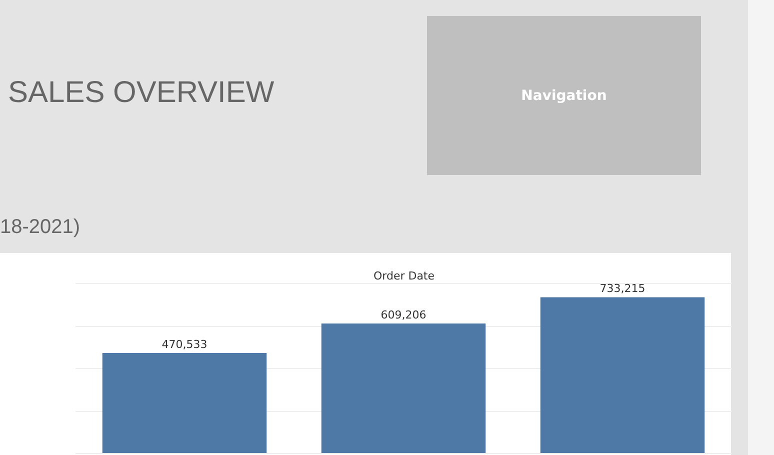 The width and height of the screenshot is (774, 455). Describe the element at coordinates (404, 276) in the screenshot. I see `x-axis-title: Order Date` at that location.